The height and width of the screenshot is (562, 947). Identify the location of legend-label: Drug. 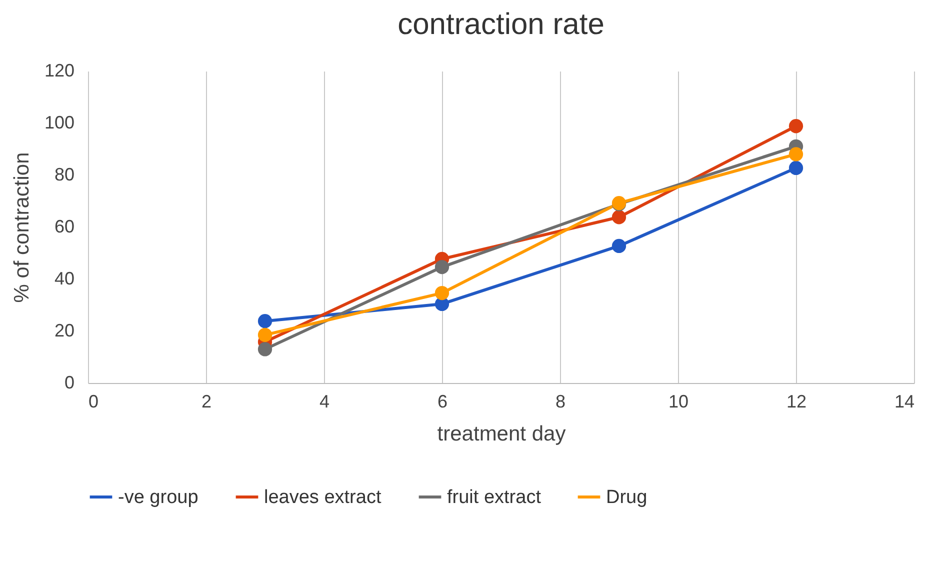
(627, 497).